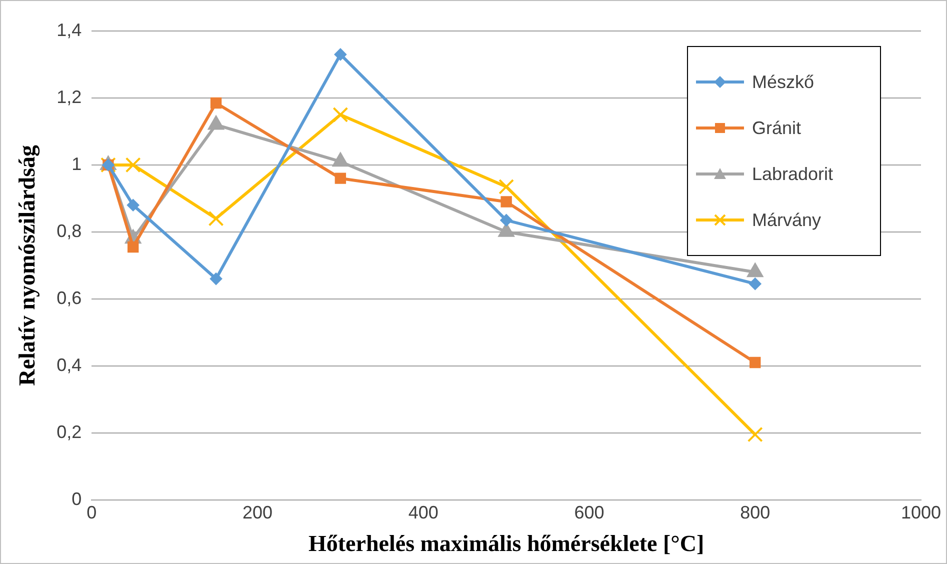 The image size is (947, 564). Describe the element at coordinates (589, 512) in the screenshot. I see `x-tick-label: 600` at that location.